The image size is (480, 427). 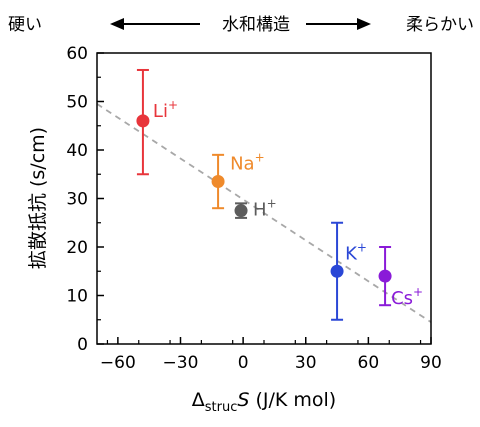 What do you see at coordinates (77, 103) in the screenshot?
I see `y-tick-label: 50` at bounding box center [77, 103].